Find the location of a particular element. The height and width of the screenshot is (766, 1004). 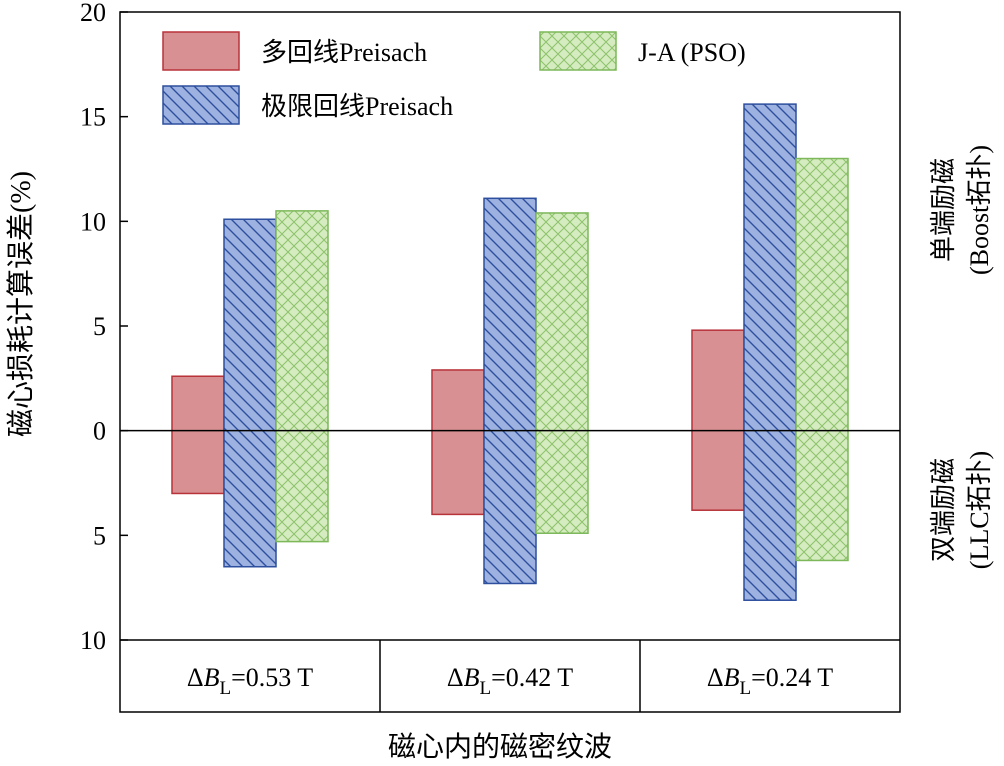

right-label-lower: 双端励磁 (LLC拓扑) is located at coordinates (961, 510).